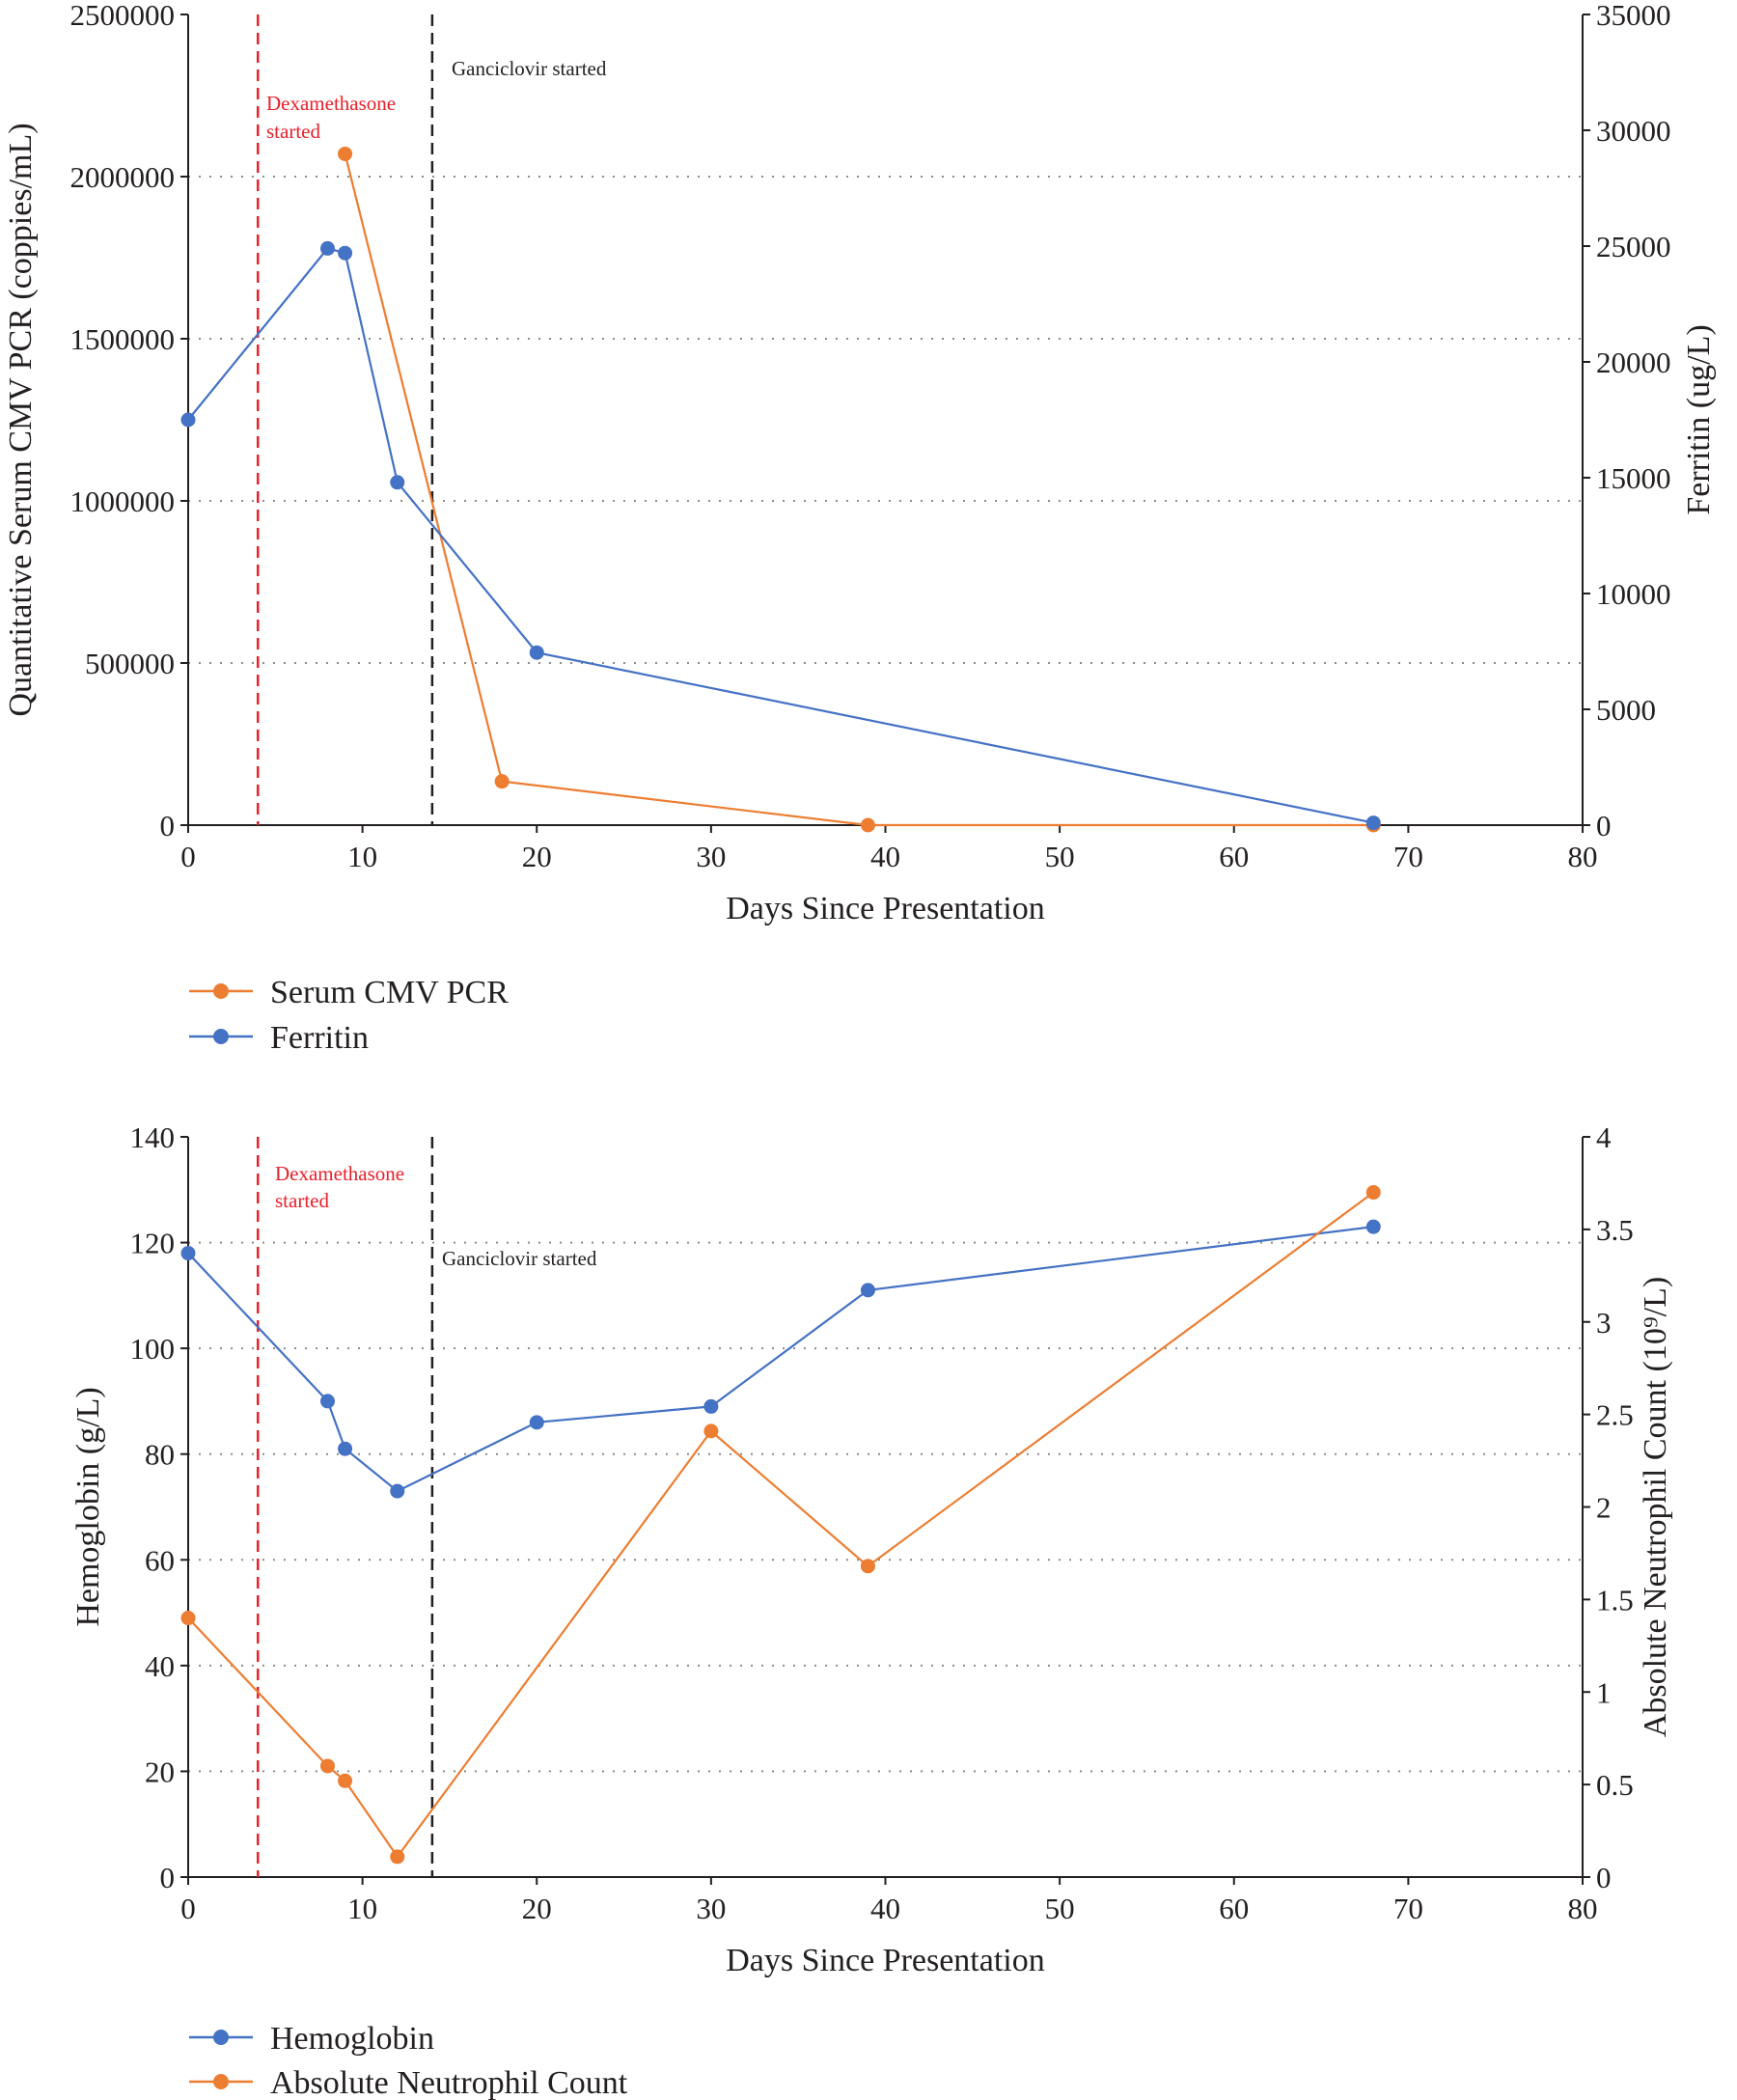  I want to click on y-right-tick-label: 35000, so click(1633, 16).